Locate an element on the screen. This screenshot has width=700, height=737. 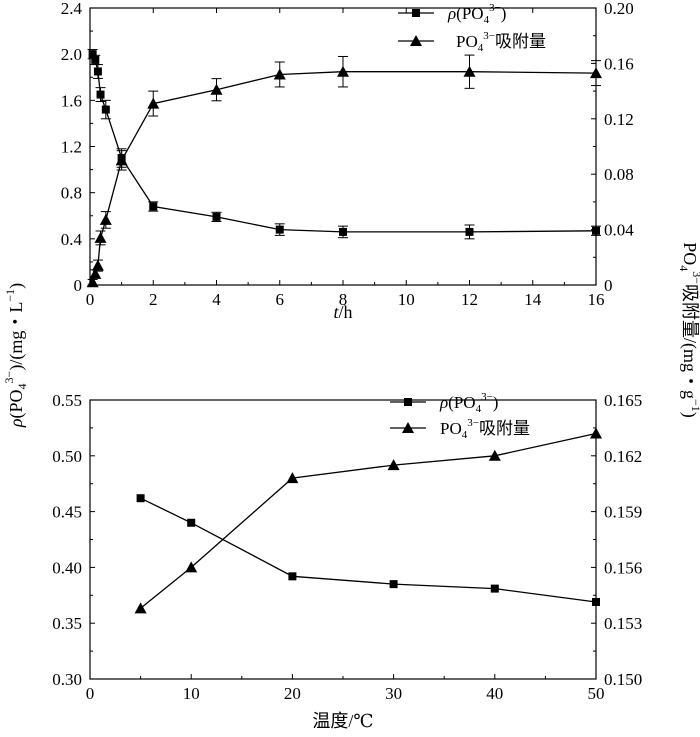
top-left-tick-label: 0 is located at coordinates (78, 285).